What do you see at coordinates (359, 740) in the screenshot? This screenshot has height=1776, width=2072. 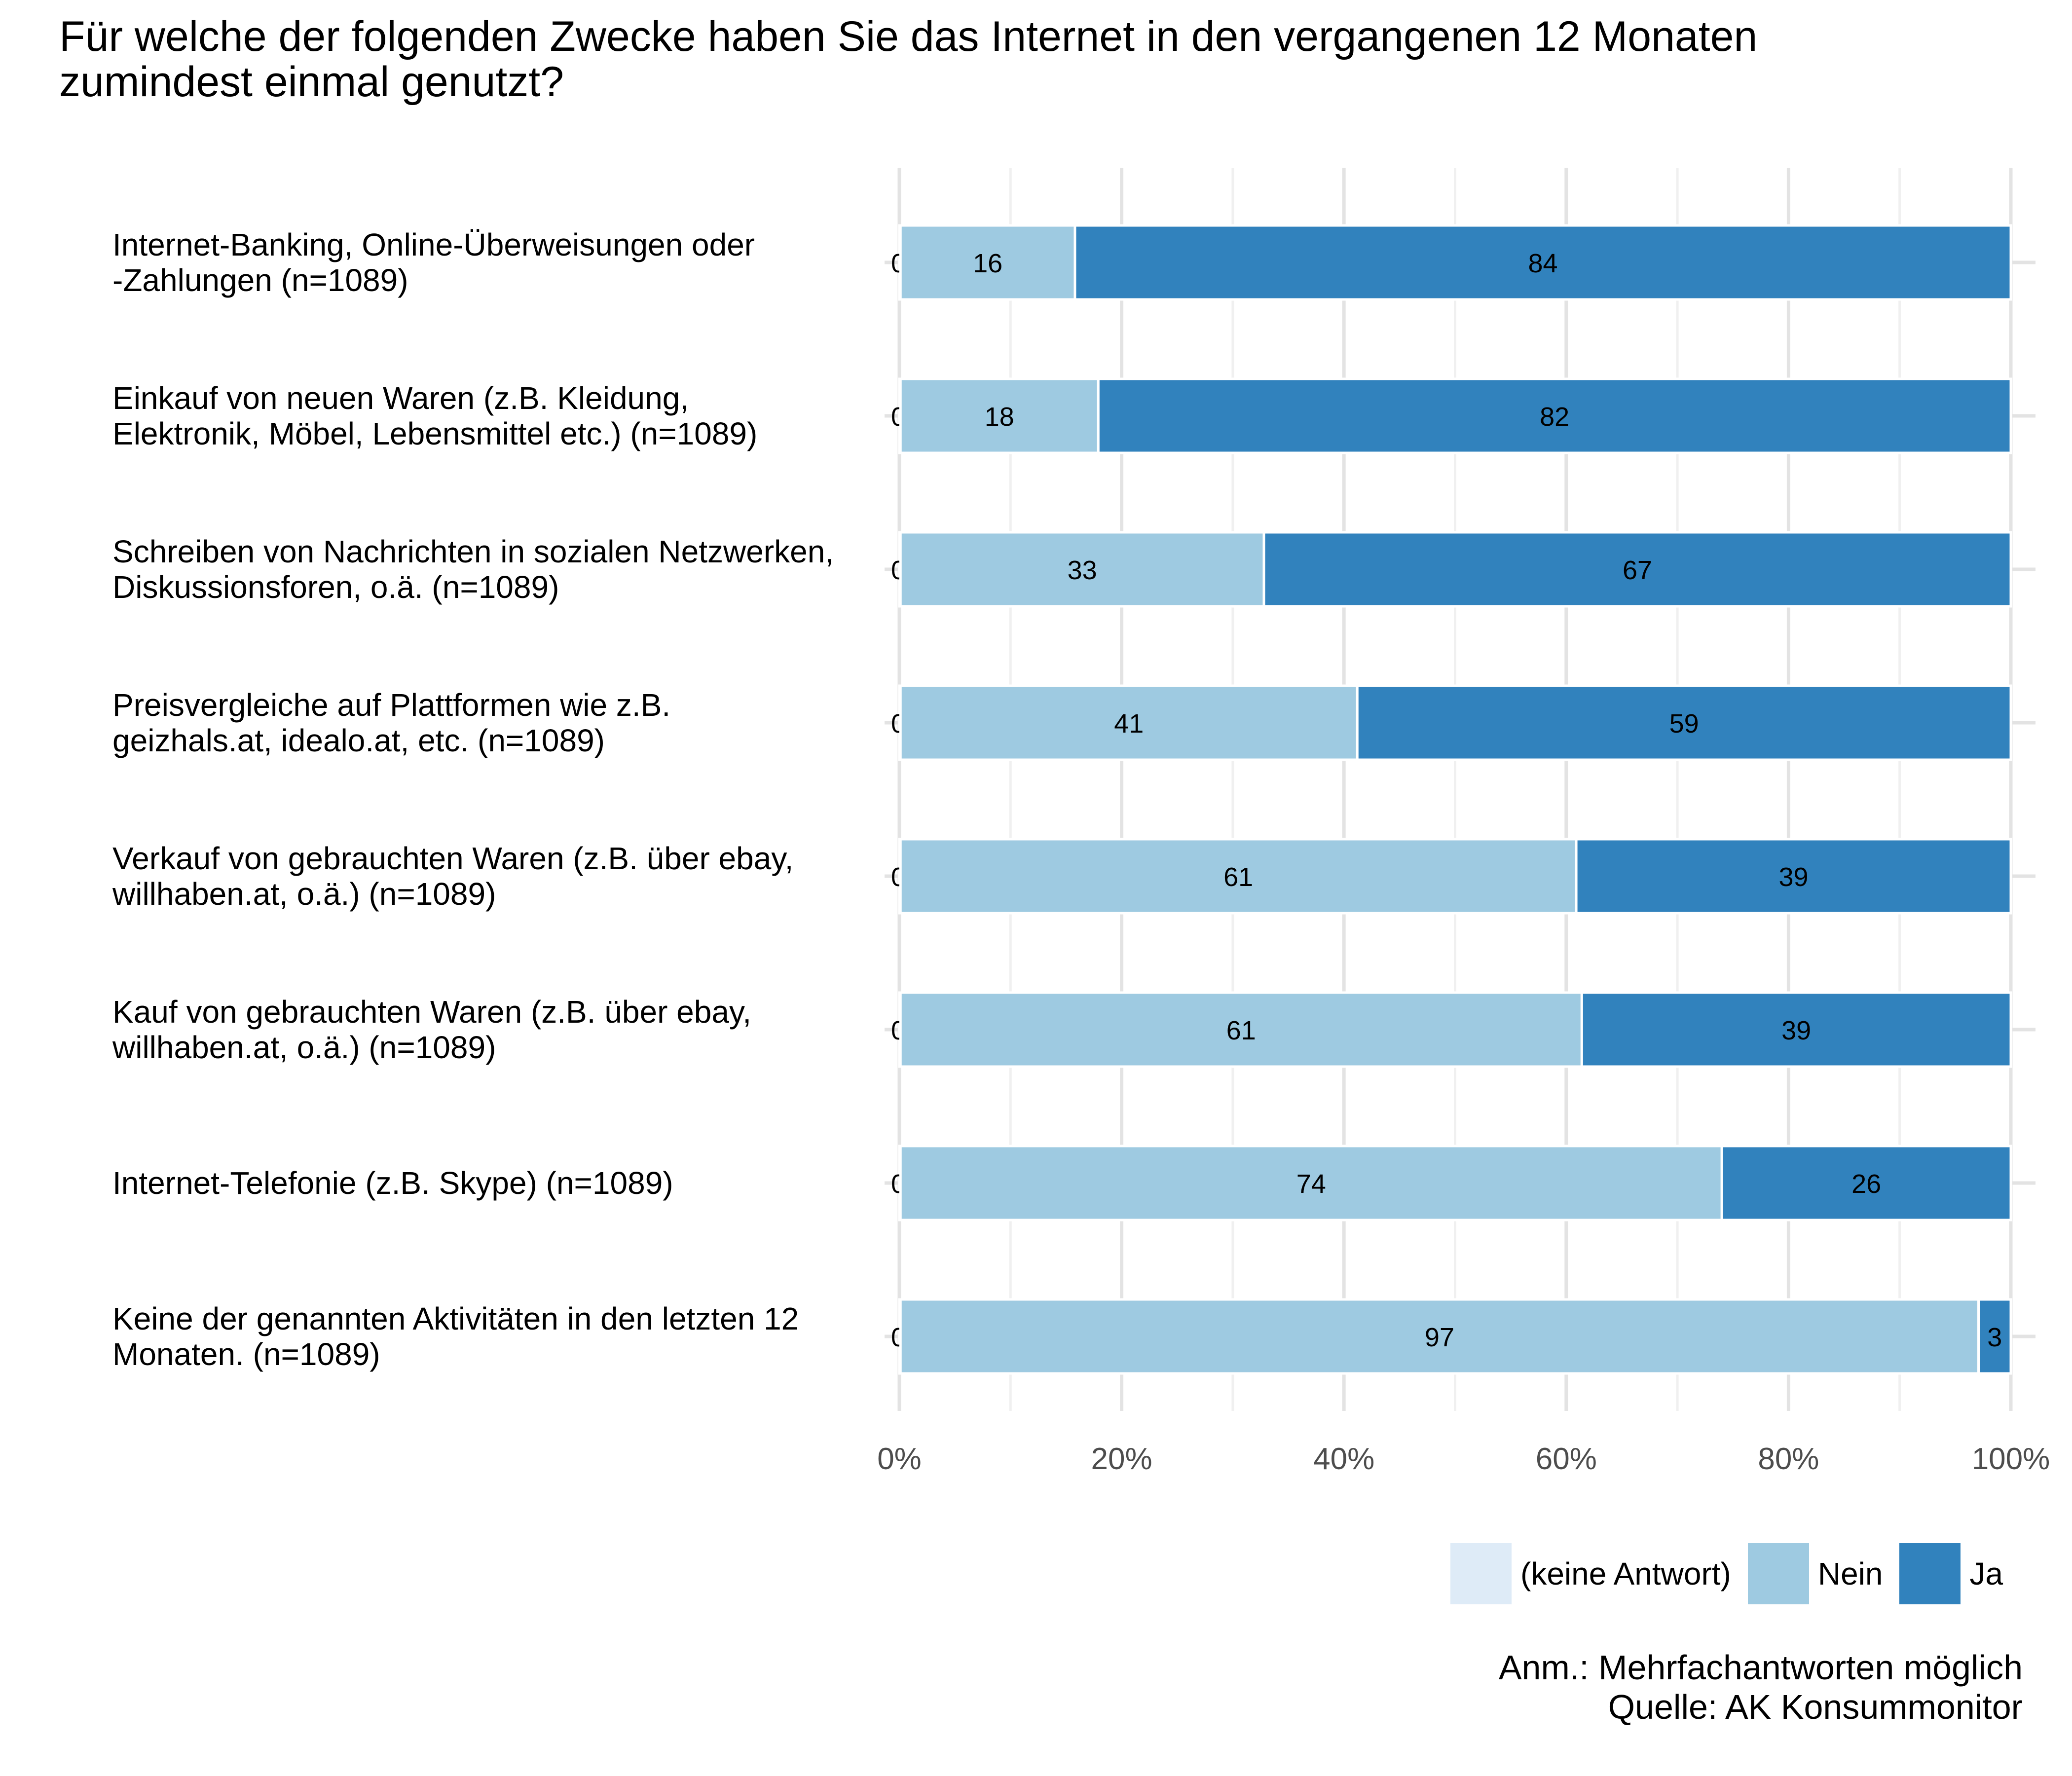 I see `category-label-line: geizhals.at, idealo.at, etc. (n=1089)` at bounding box center [359, 740].